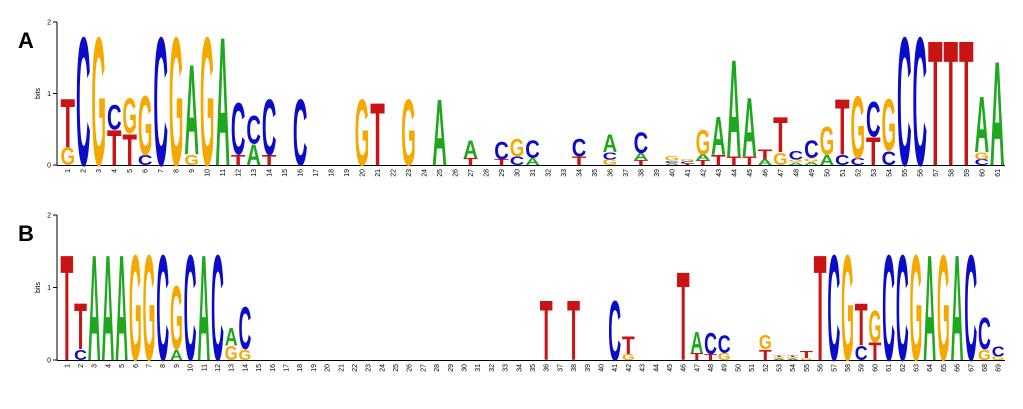 Image resolution: width=1023 pixels, height=409 pixels. What do you see at coordinates (793, 368) in the screenshot?
I see `x-tick-label: 54` at bounding box center [793, 368].